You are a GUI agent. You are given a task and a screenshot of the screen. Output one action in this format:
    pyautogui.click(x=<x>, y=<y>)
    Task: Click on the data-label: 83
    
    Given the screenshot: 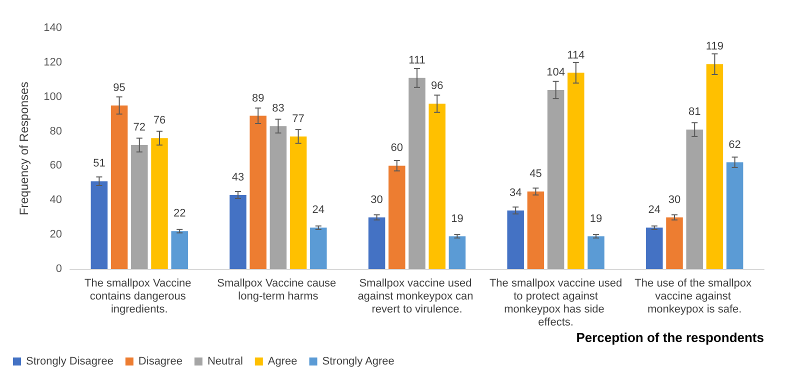 What is the action you would take?
    pyautogui.click(x=278, y=108)
    